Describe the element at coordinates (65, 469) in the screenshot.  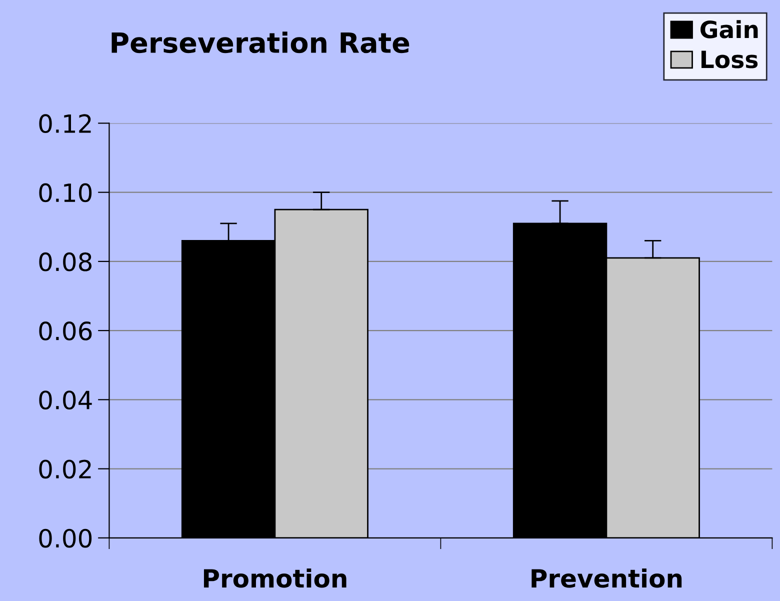
I see `y-tick-label: 0.02` at that location.